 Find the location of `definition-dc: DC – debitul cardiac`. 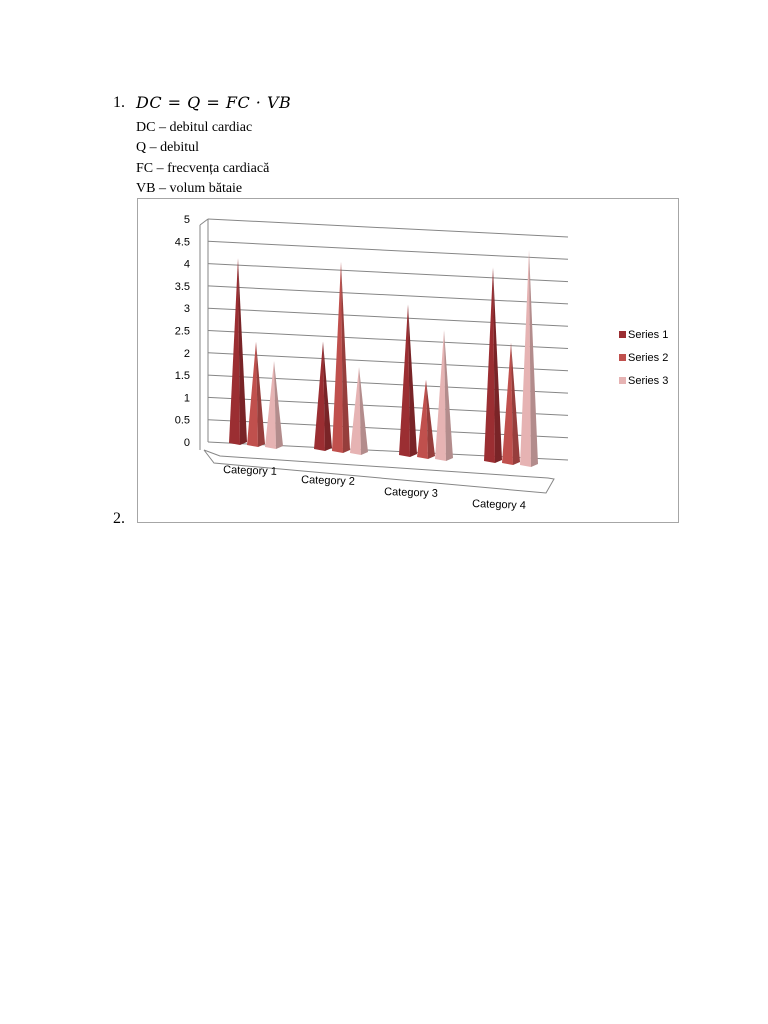

definition-dc: DC – debitul cardiac is located at coordinates (194, 127).